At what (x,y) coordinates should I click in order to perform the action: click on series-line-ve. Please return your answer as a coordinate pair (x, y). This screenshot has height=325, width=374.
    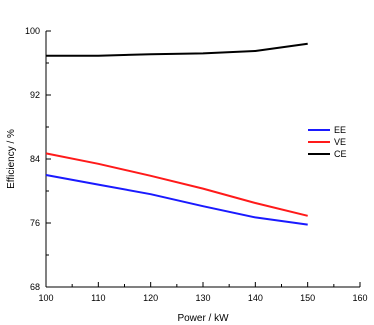
    Looking at the image, I should click on (176, 184).